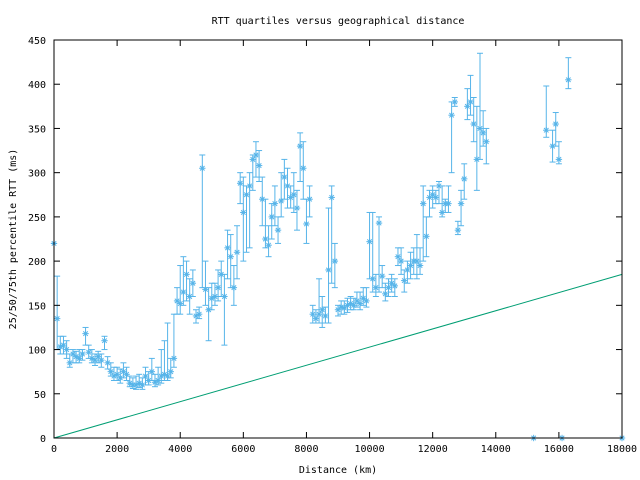 This screenshot has height=480, width=640. I want to click on y-tick-label: 450, so click(37, 41).